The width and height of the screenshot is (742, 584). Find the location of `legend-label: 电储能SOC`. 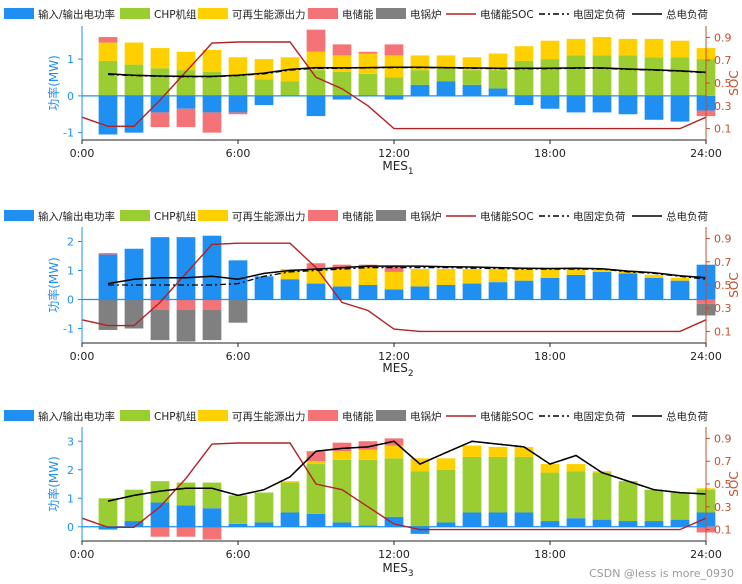

legend-label: 电储能SOC is located at coordinates (507, 14).